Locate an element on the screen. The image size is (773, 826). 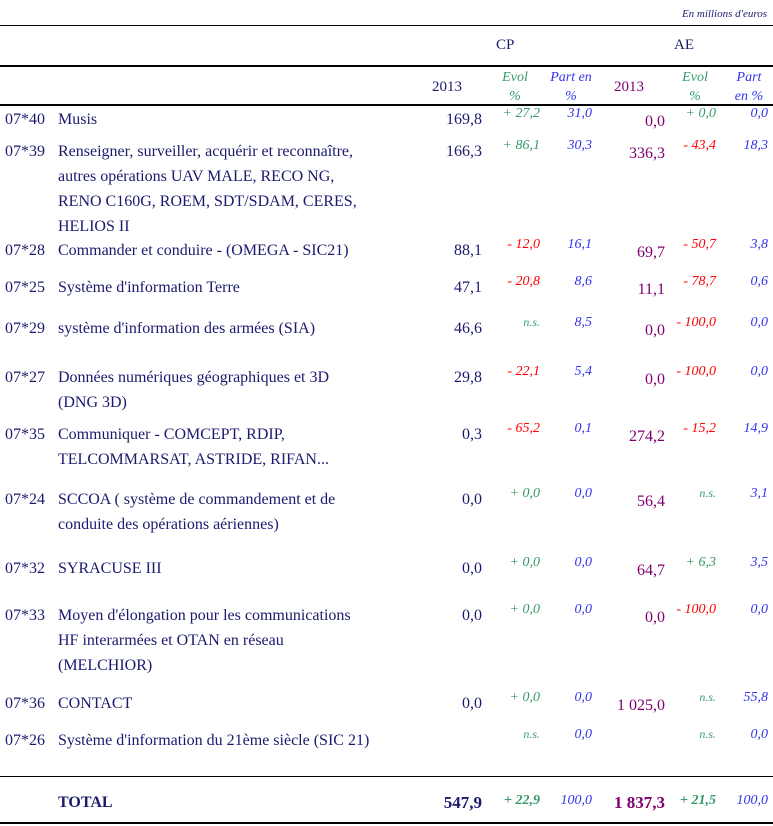
total-ae: 1 837,3 is located at coordinates (639, 802).